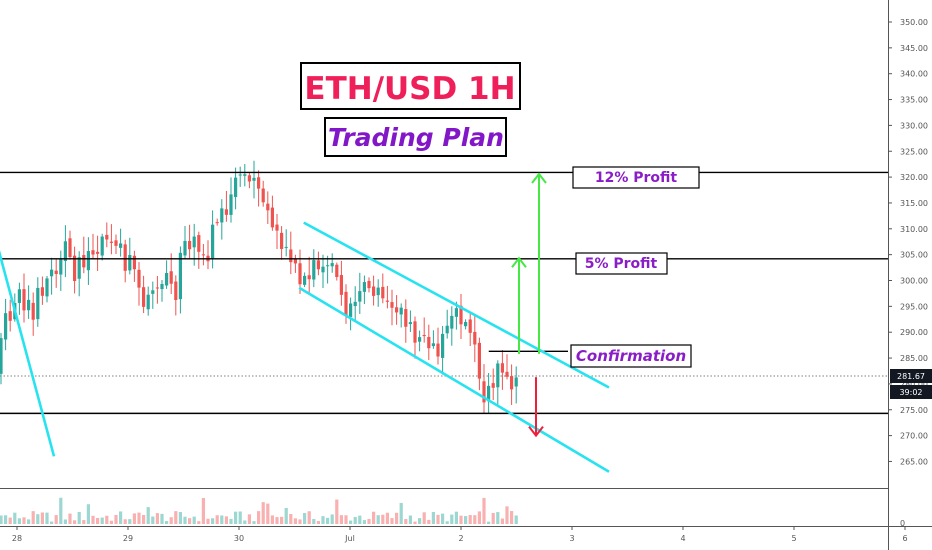  What do you see at coordinates (636, 178) in the screenshot?
I see `label-12-percent-profit: 12% Profit` at bounding box center [636, 178].